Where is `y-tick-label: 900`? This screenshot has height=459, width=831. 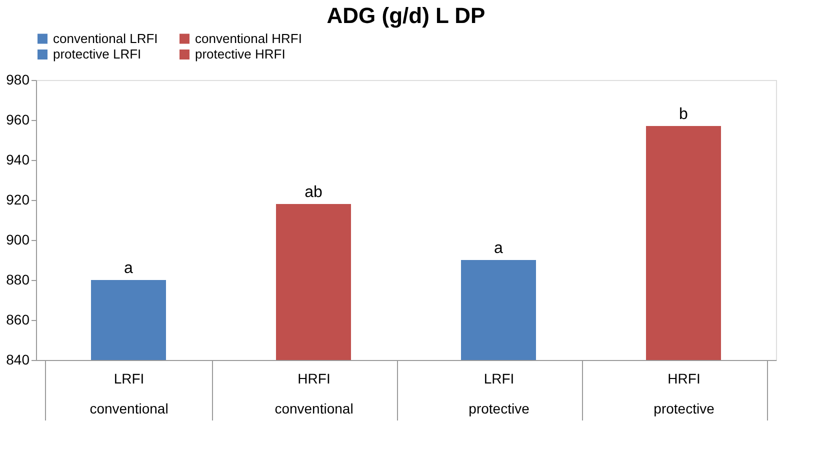 y-tick-label: 900 is located at coordinates (18, 240).